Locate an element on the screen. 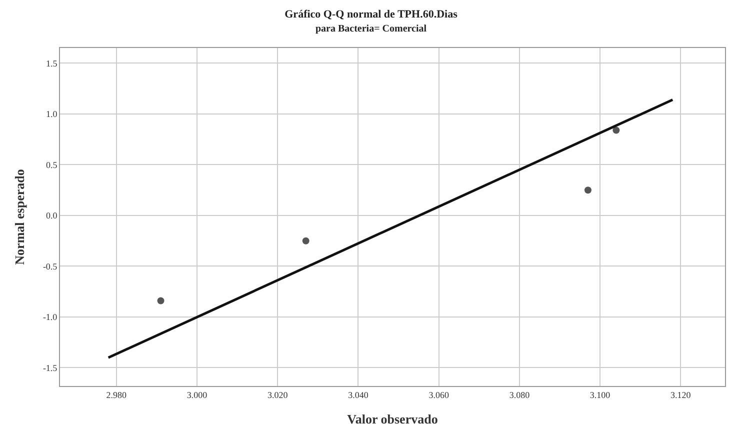 The image size is (742, 436). x-tick-label: 3.000 is located at coordinates (197, 395).